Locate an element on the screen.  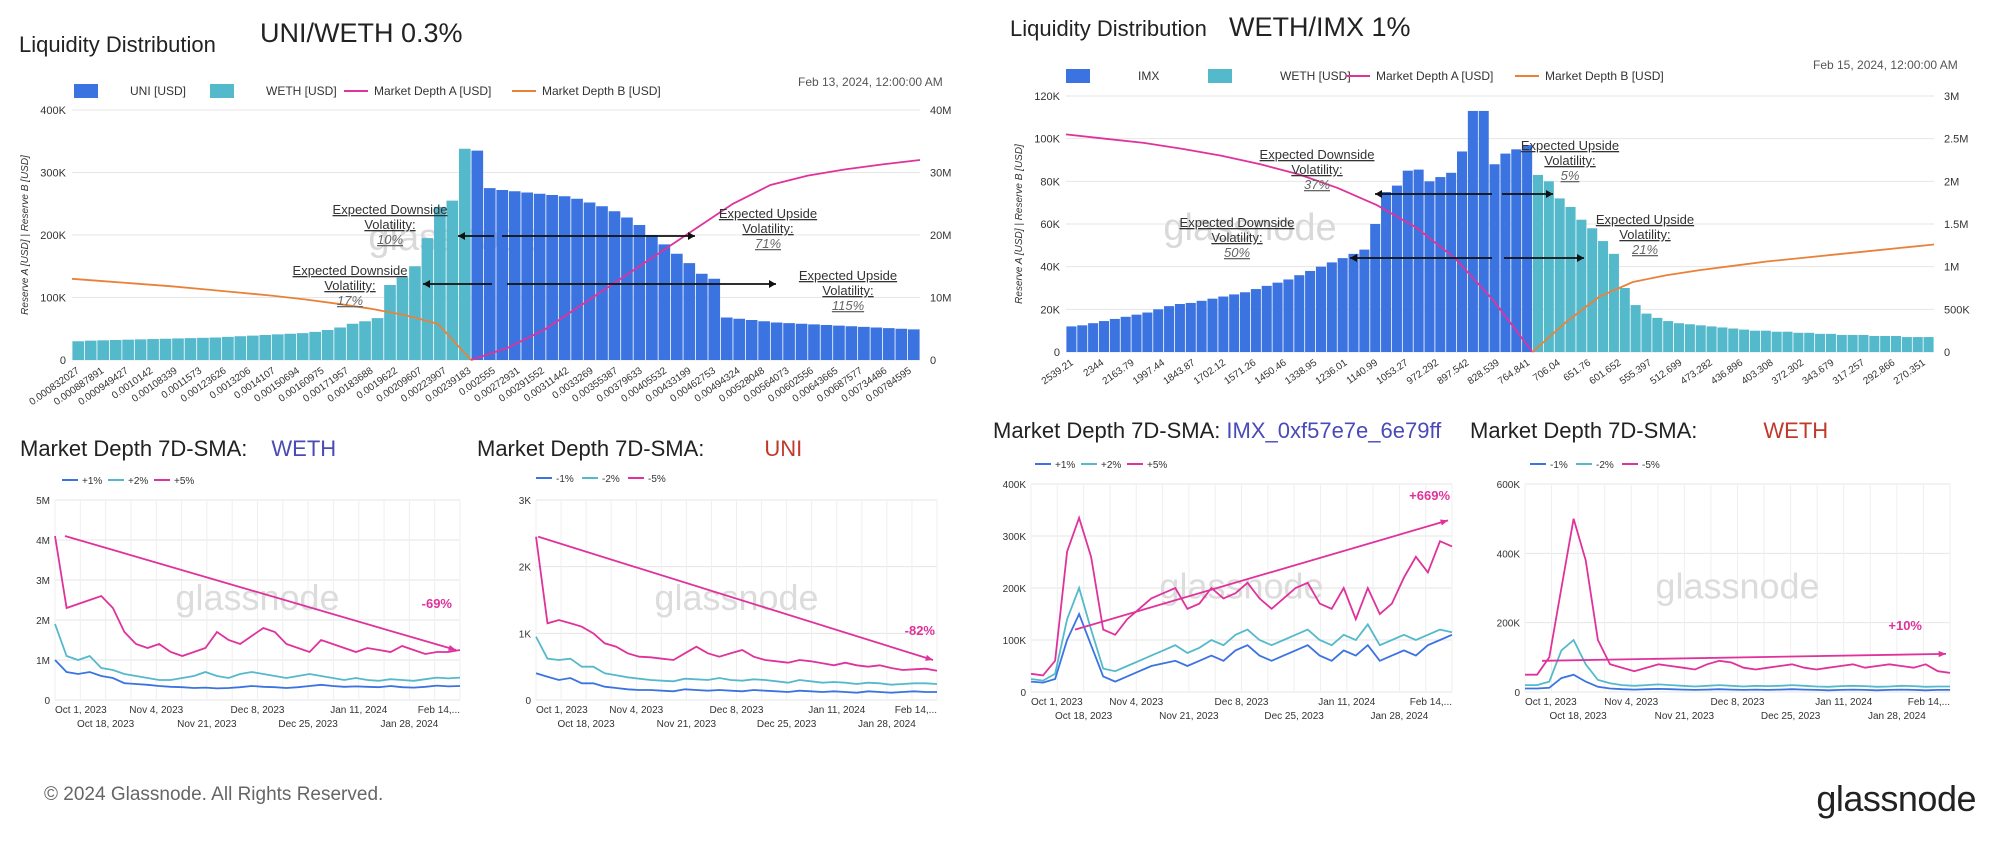
x-tick-label: 706.04 is located at coordinates (1547, 370).